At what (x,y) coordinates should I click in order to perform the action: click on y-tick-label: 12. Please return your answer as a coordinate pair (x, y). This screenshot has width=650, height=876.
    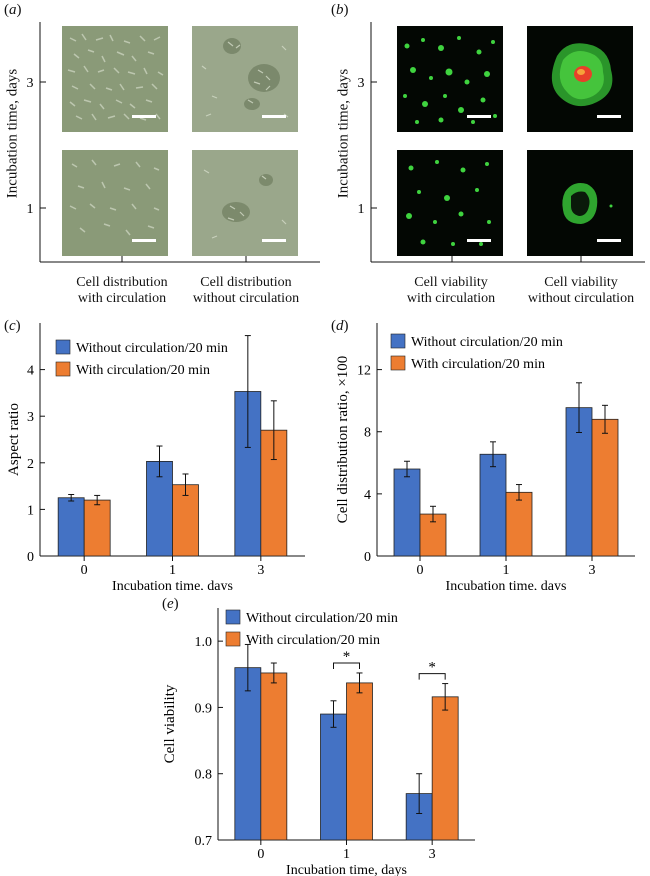
    Looking at the image, I should click on (364, 371).